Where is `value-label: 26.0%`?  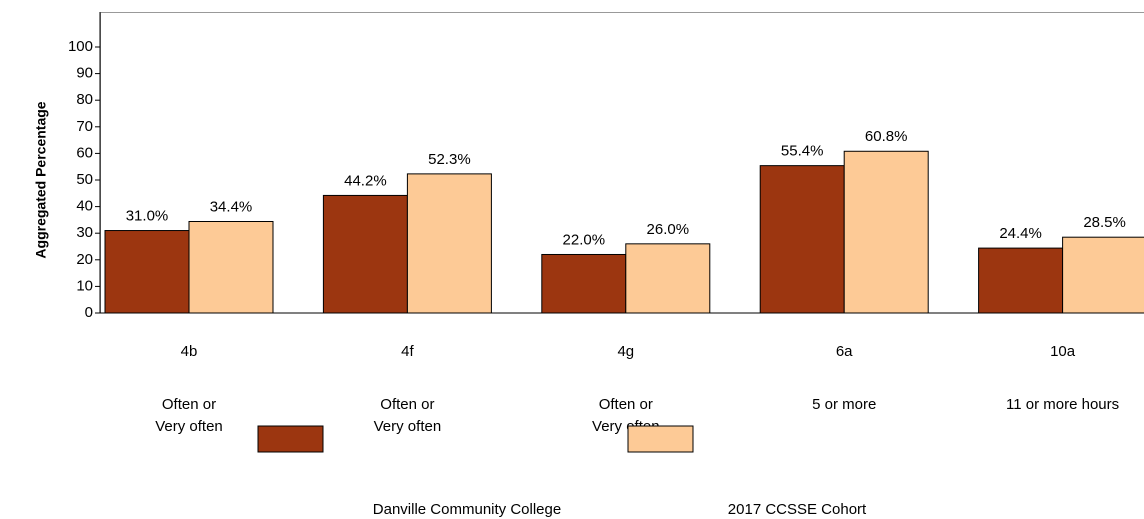
value-label: 26.0% is located at coordinates (668, 229).